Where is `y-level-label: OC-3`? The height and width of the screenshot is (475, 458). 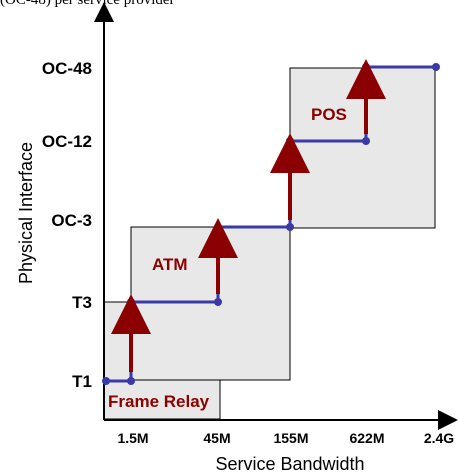 y-level-label: OC-3 is located at coordinates (71, 220).